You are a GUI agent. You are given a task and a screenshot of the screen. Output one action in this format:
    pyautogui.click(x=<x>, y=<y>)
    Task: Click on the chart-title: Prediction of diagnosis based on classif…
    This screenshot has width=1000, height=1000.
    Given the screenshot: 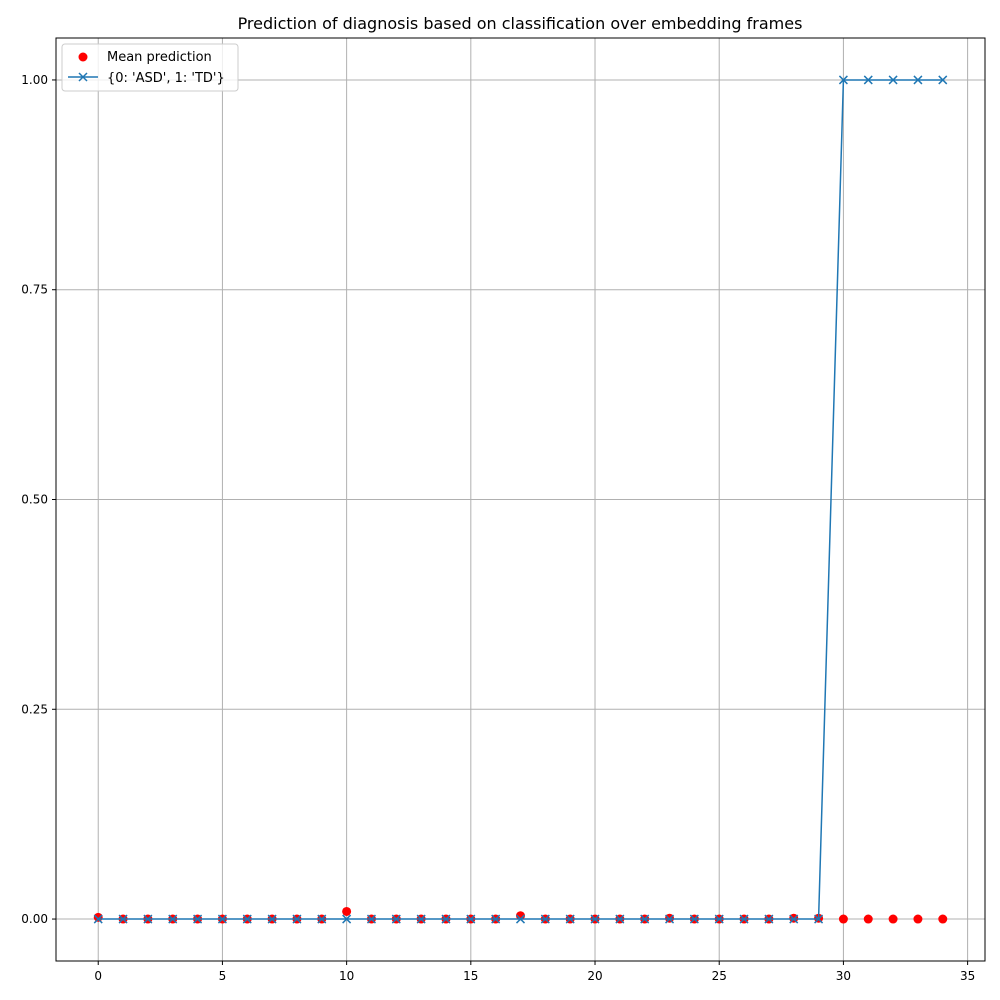 What is the action you would take?
    pyautogui.click(x=520, y=23)
    